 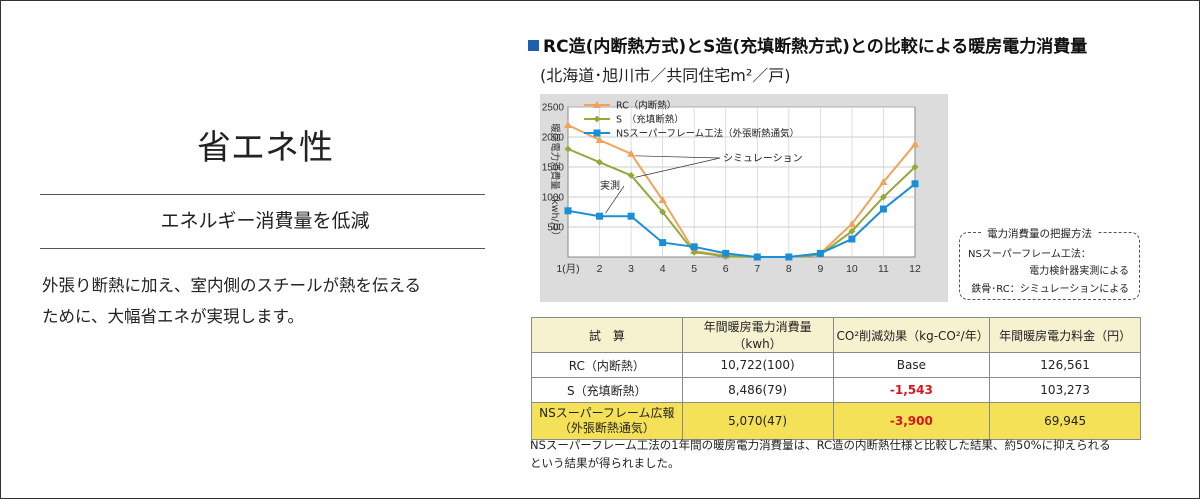 What do you see at coordinates (555, 182) in the screenshot?
I see `y-axis-label: 暖房電力消費量（kwh/月）` at bounding box center [555, 182].